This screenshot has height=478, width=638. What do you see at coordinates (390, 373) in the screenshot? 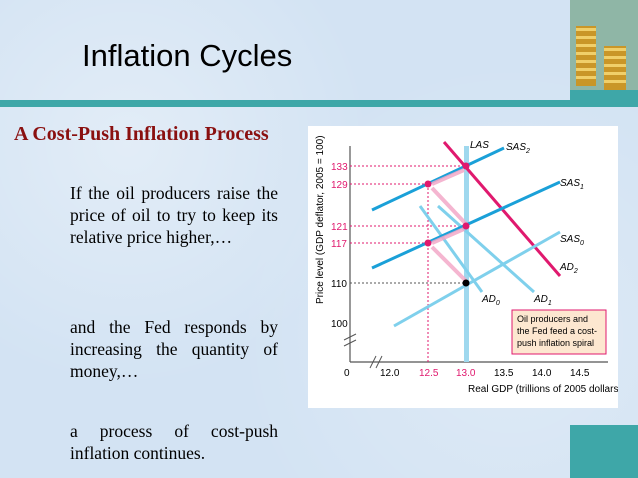
I see `x-tick-12-0: 12.0` at bounding box center [390, 373].